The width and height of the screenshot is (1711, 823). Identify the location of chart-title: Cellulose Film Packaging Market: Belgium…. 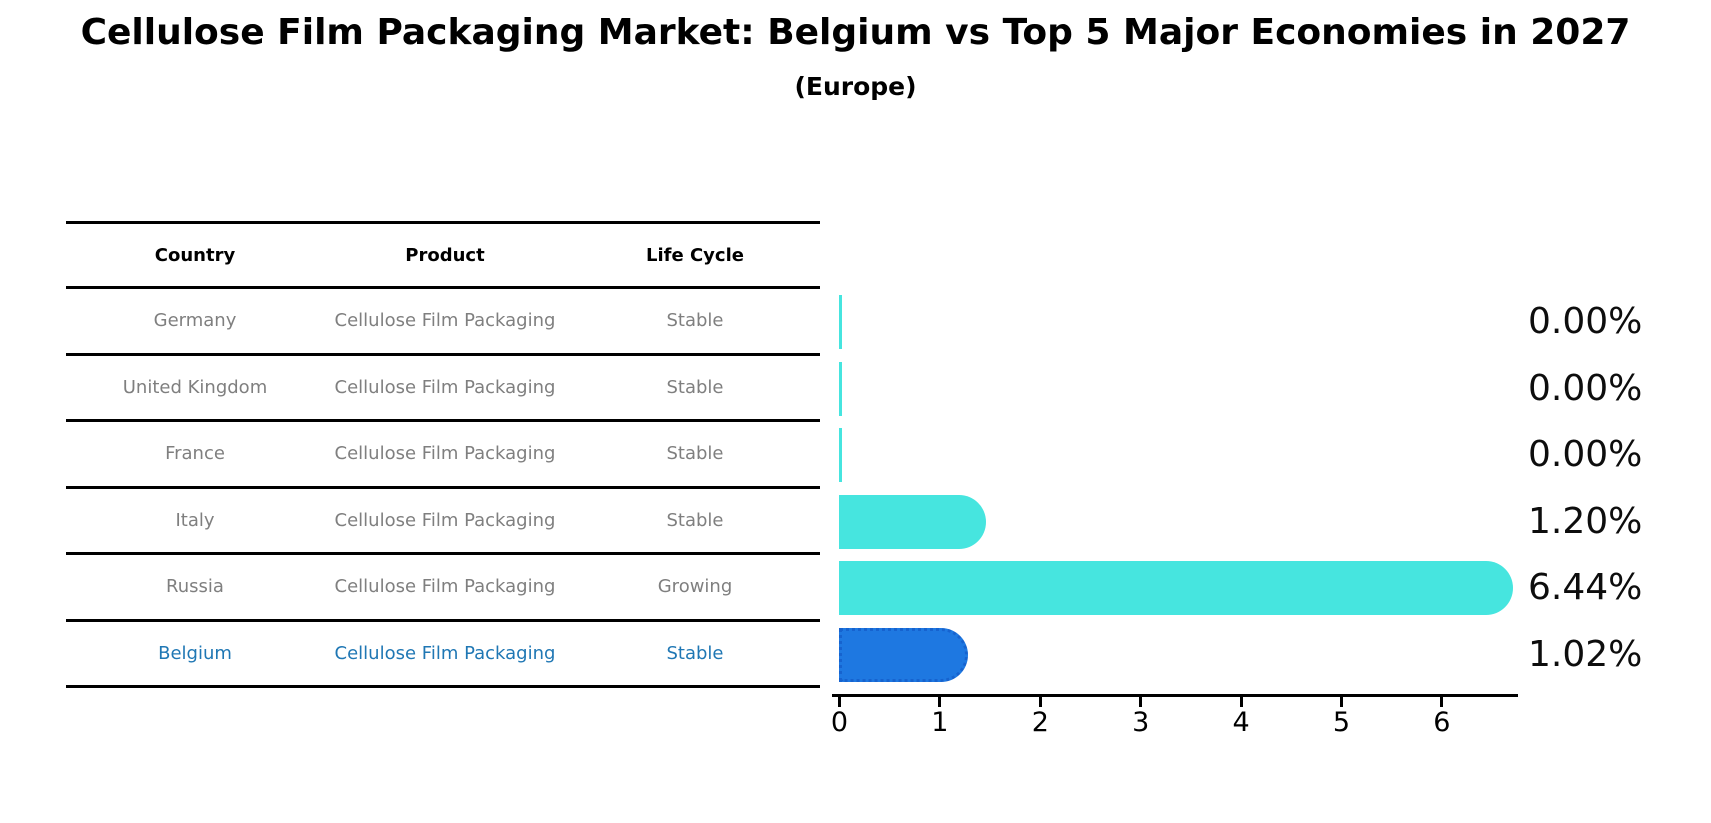
(855, 32).